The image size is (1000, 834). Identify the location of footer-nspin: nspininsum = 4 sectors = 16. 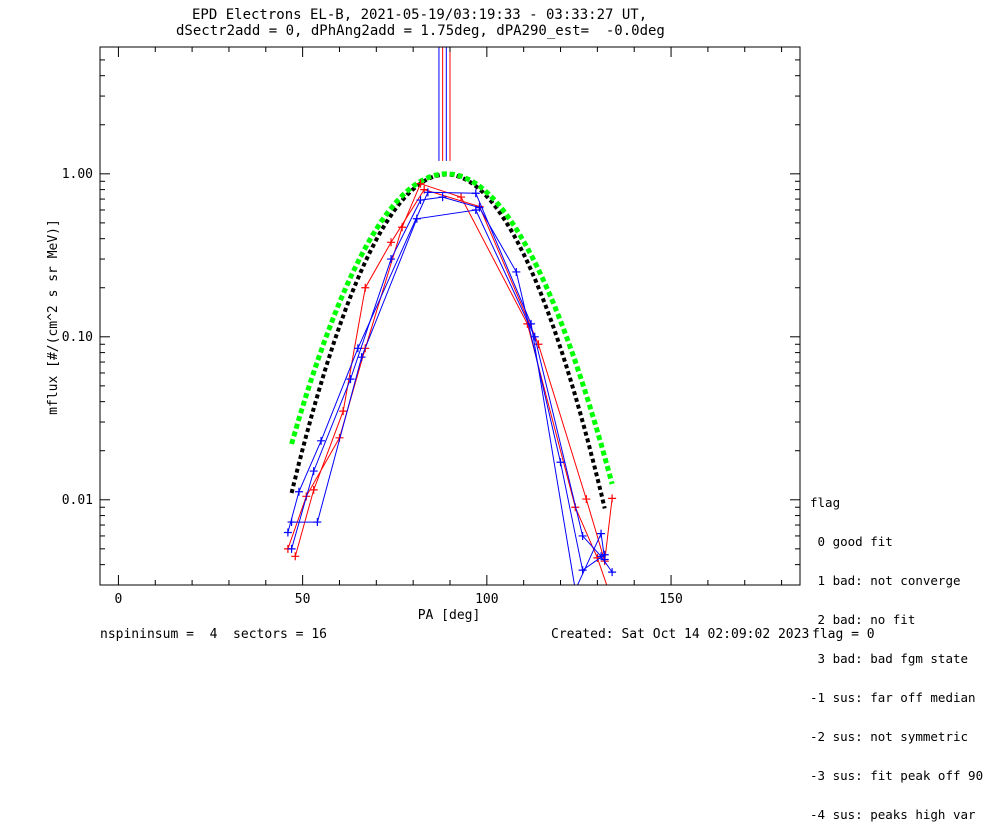
(213, 634).